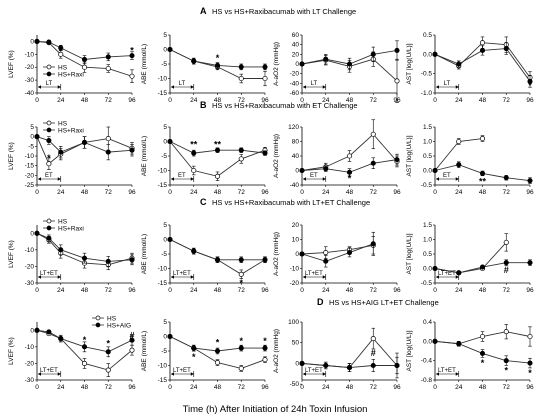  Describe the element at coordinates (30, 266) in the screenshot. I see `y-tick-label: -20` at that location.